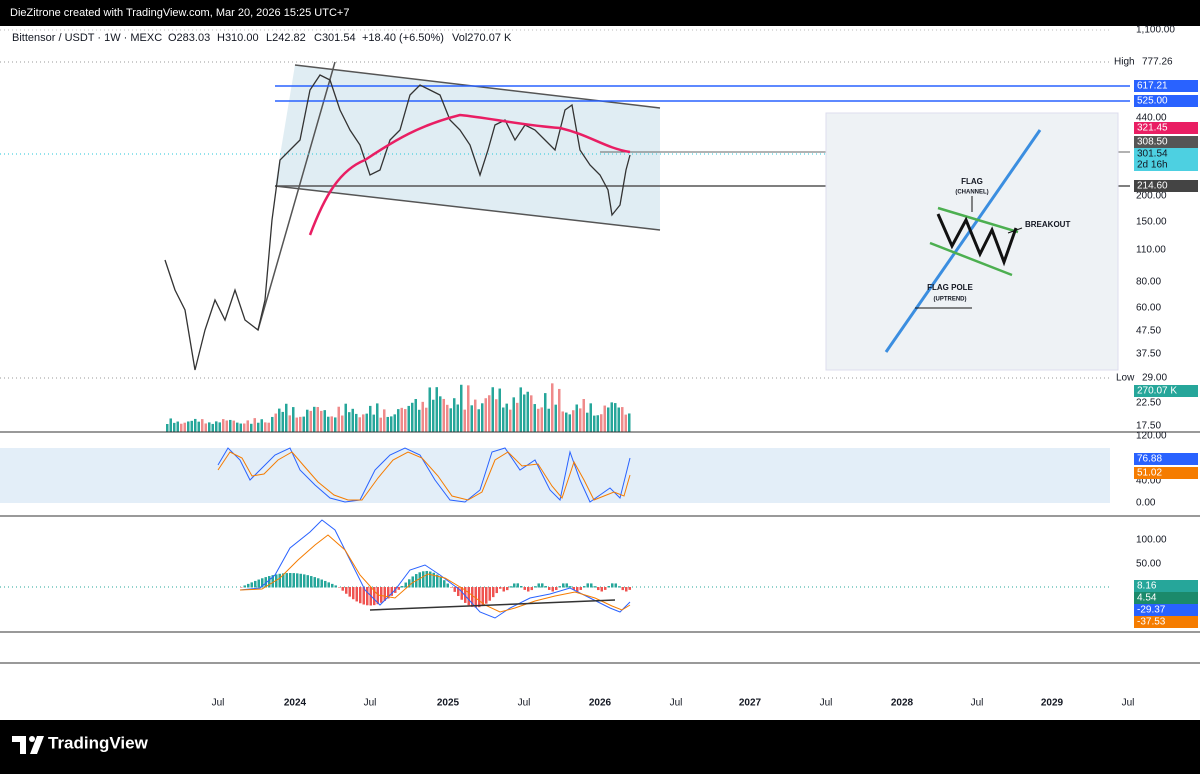 This screenshot has width=1200, height=774. I want to click on inset-label: BREAKOUT, so click(1047, 224).